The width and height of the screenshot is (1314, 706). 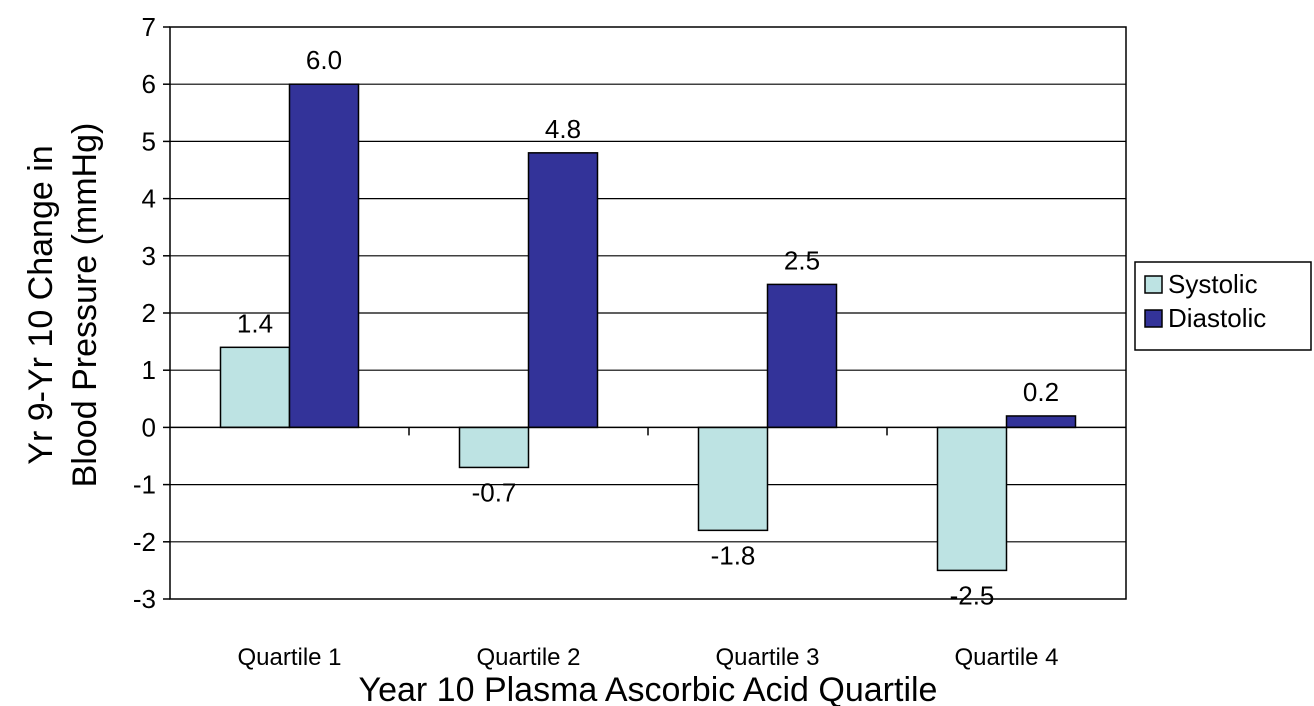 What do you see at coordinates (149, 84) in the screenshot?
I see `y-tick-label: 6` at bounding box center [149, 84].